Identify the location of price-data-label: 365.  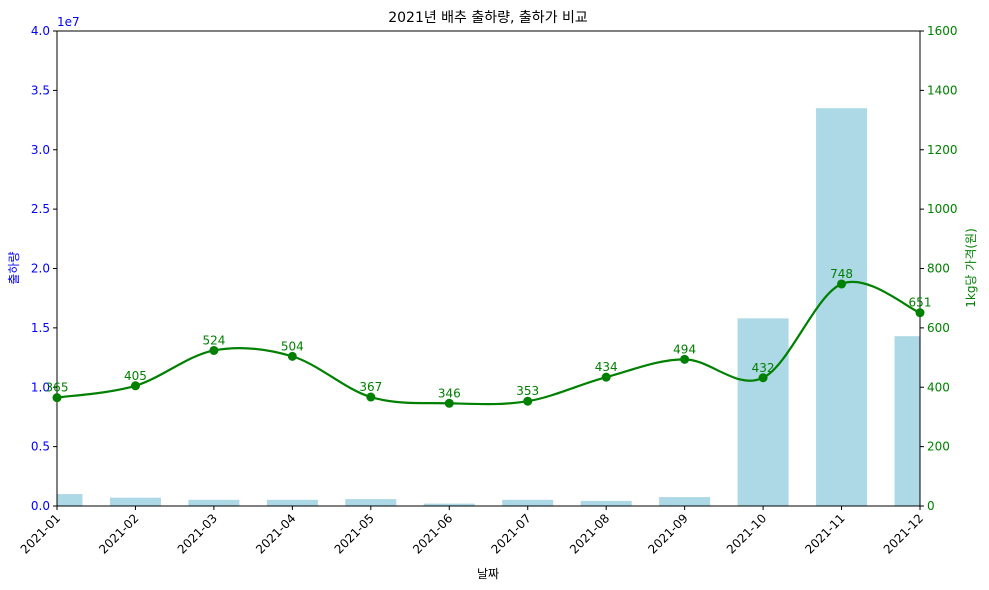
(57, 388).